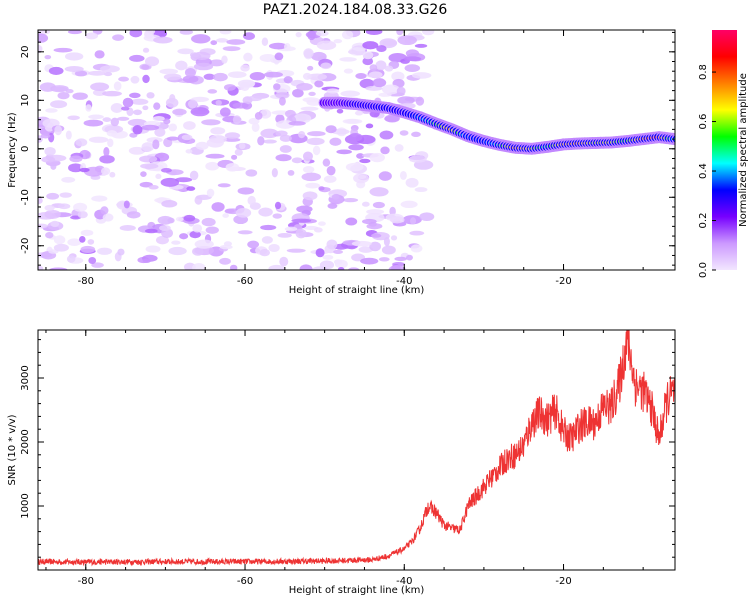 The height and width of the screenshot is (600, 750). Describe the element at coordinates (357, 590) in the screenshot. I see `snr-x-axis-label: Height of straight line (km)` at that location.